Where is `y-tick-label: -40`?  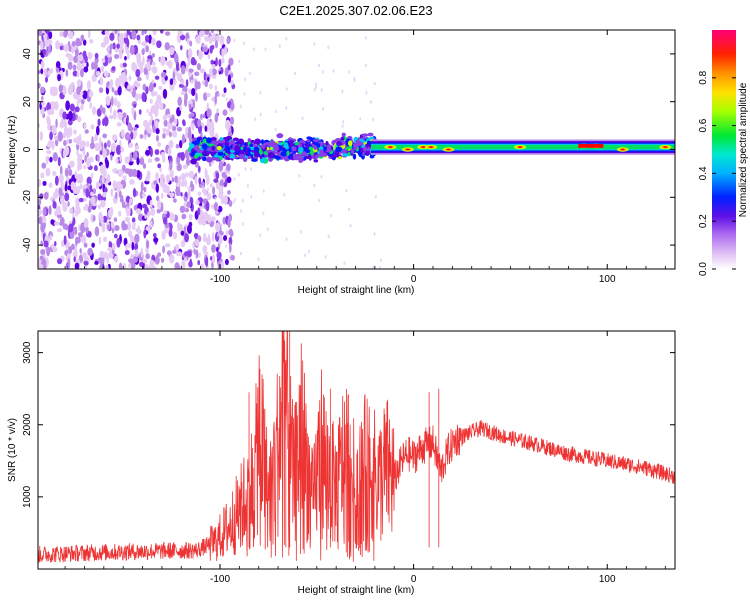
y-tick-label: -40 is located at coordinates (27, 244).